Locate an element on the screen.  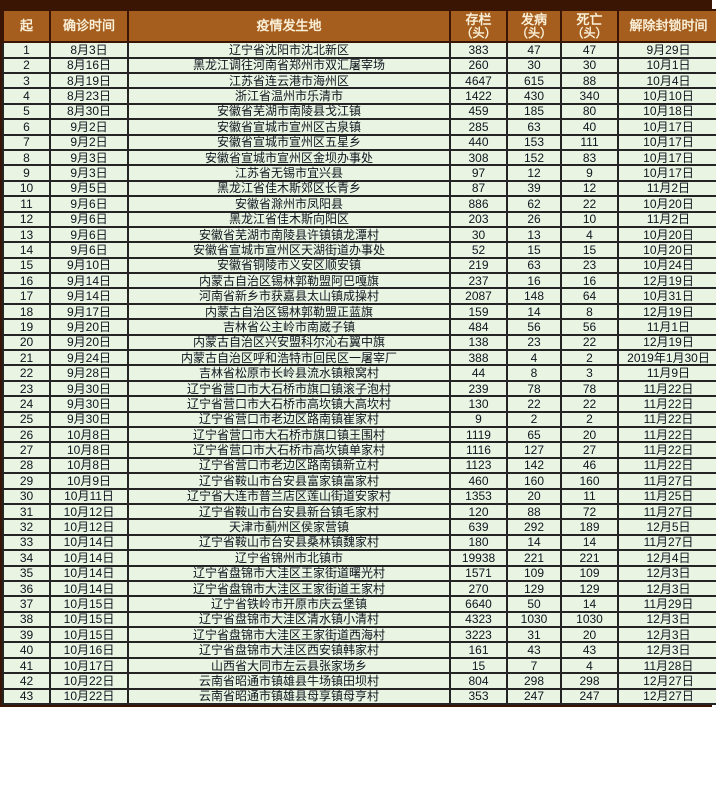
cell-location: 黑龙江省佳木斯郊区长青乡 is located at coordinates (289, 188).